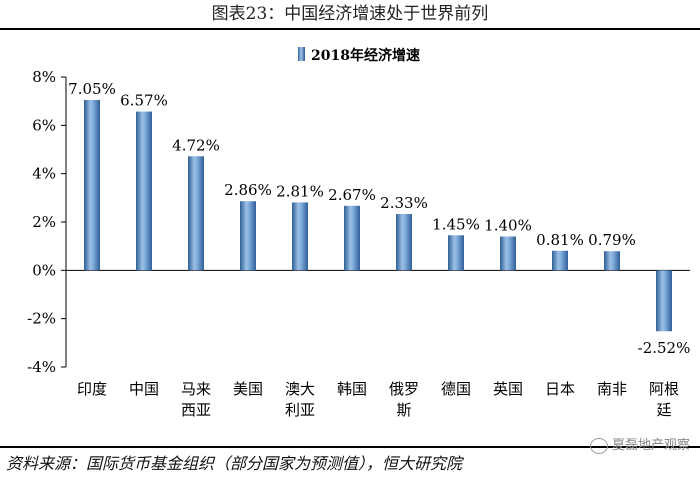 The image size is (700, 481). I want to click on x-tick-label: 西亚, so click(196, 410).